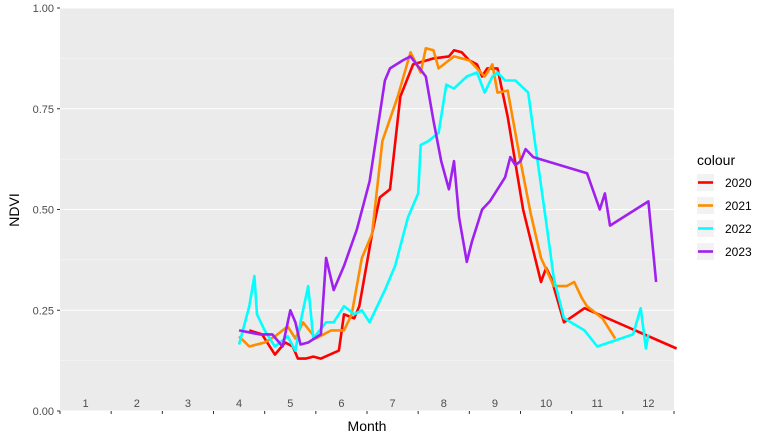 Image resolution: width=773 pixels, height=442 pixels. What do you see at coordinates (137, 404) in the screenshot?
I see `x-tick-label: 2` at bounding box center [137, 404].